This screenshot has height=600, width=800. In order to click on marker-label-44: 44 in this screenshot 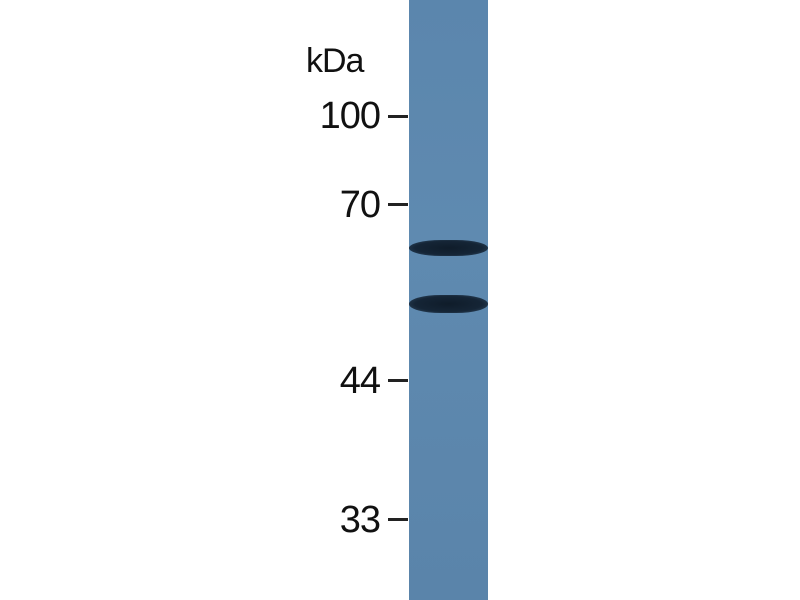, I will do `click(360, 381)`.